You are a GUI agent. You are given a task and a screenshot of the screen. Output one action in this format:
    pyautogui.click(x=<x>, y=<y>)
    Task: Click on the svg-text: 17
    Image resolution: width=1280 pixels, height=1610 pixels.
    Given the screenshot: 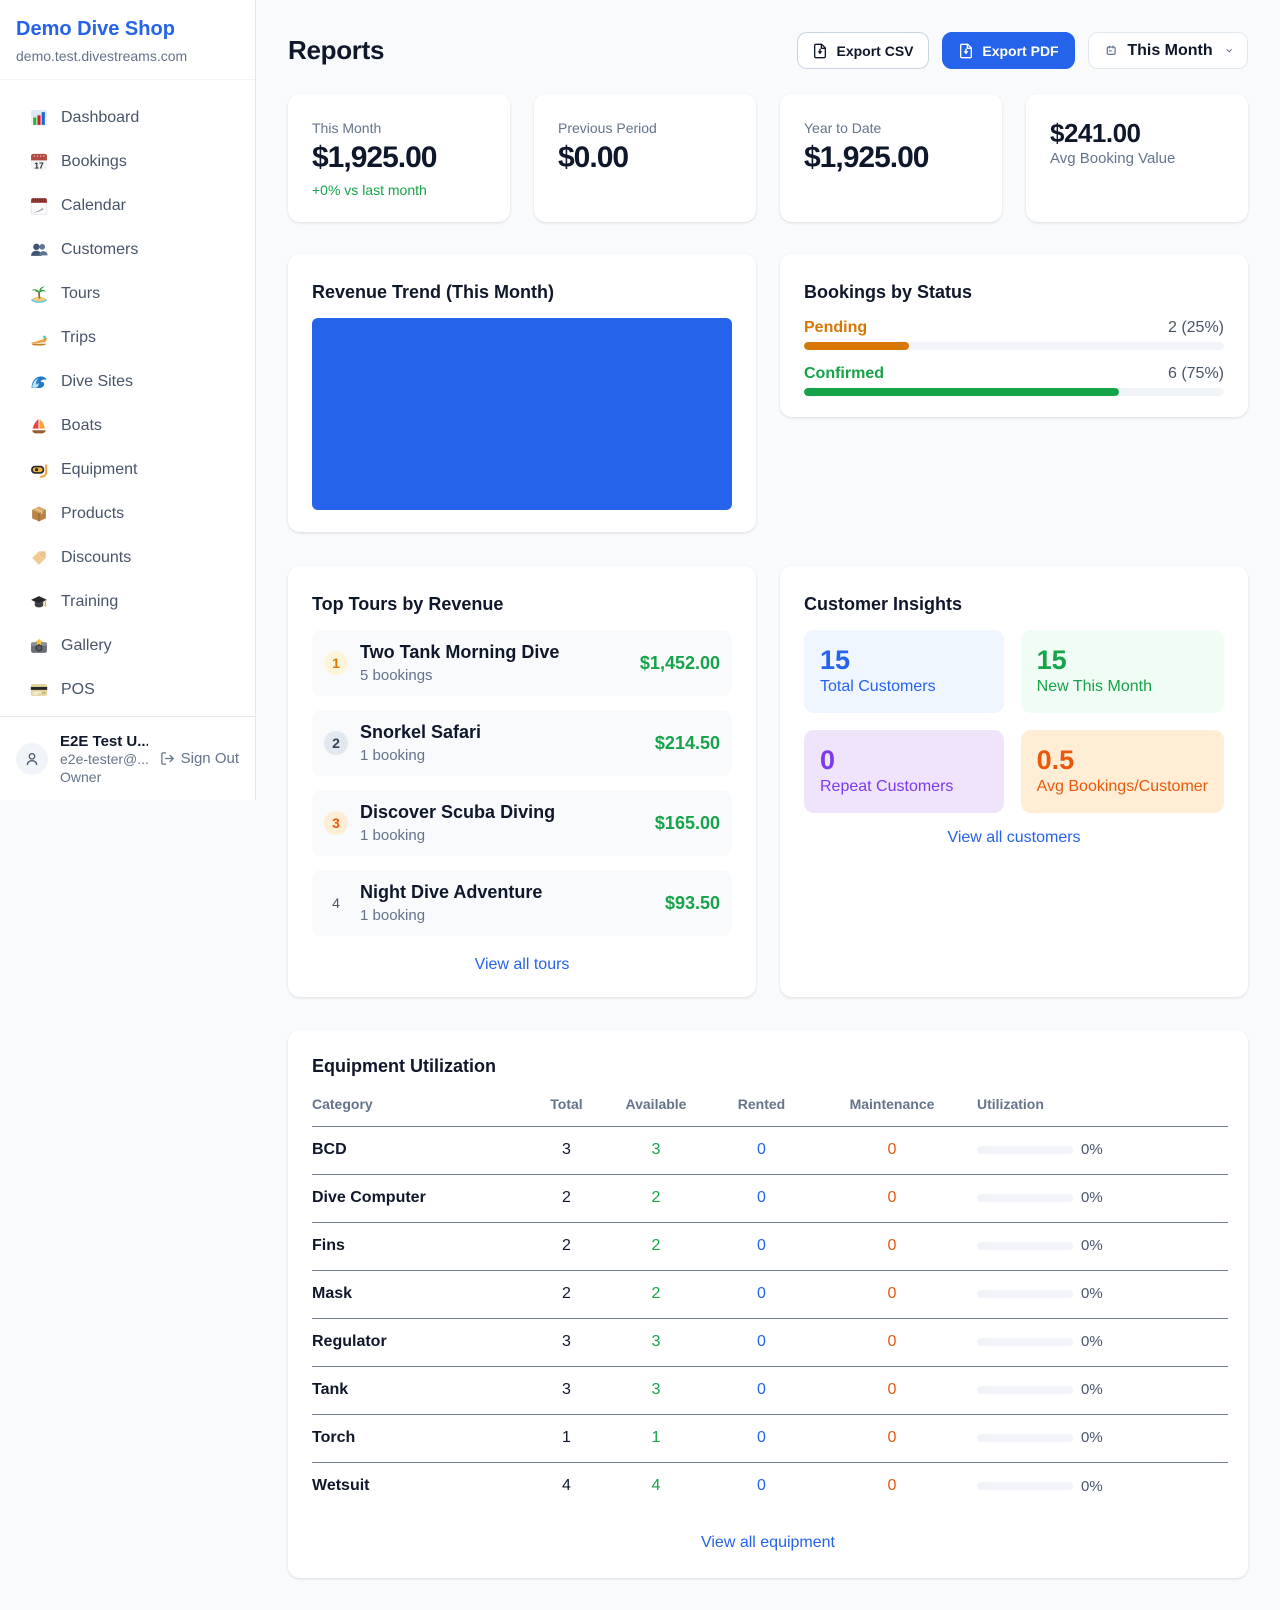 What is the action you would take?
    pyautogui.click(x=39, y=165)
    